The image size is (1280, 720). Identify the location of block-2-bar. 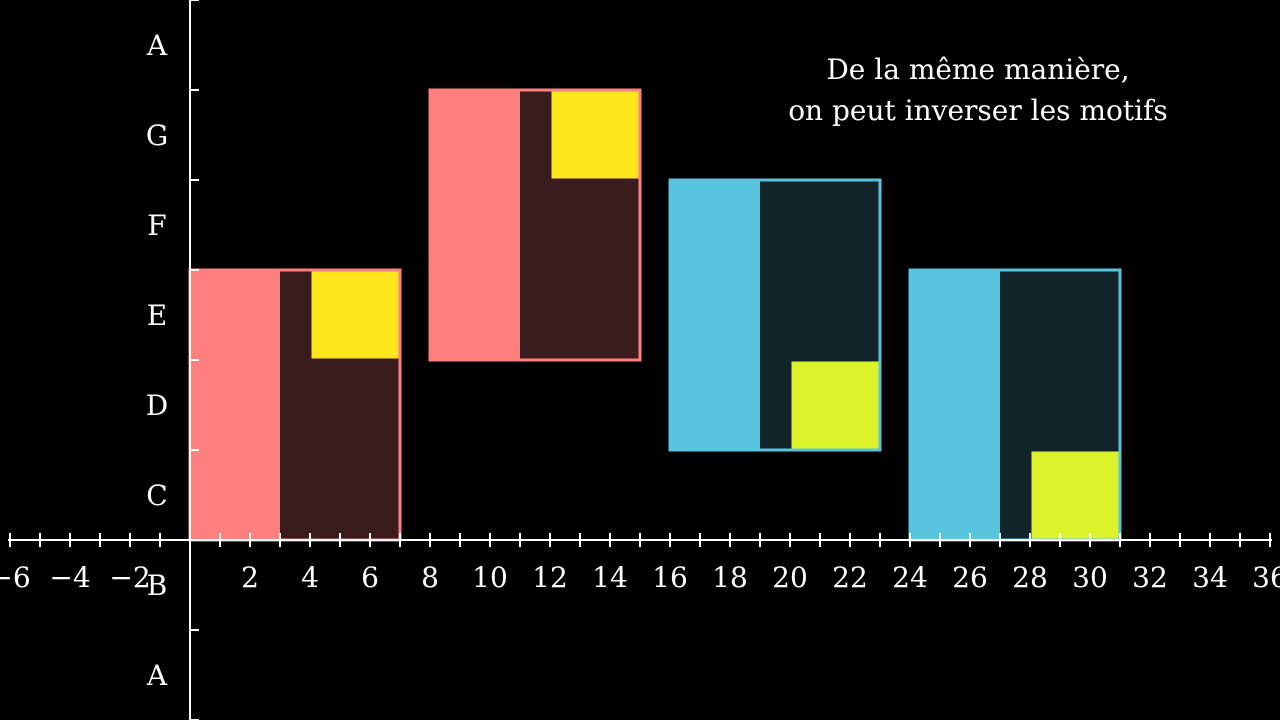
(475, 225).